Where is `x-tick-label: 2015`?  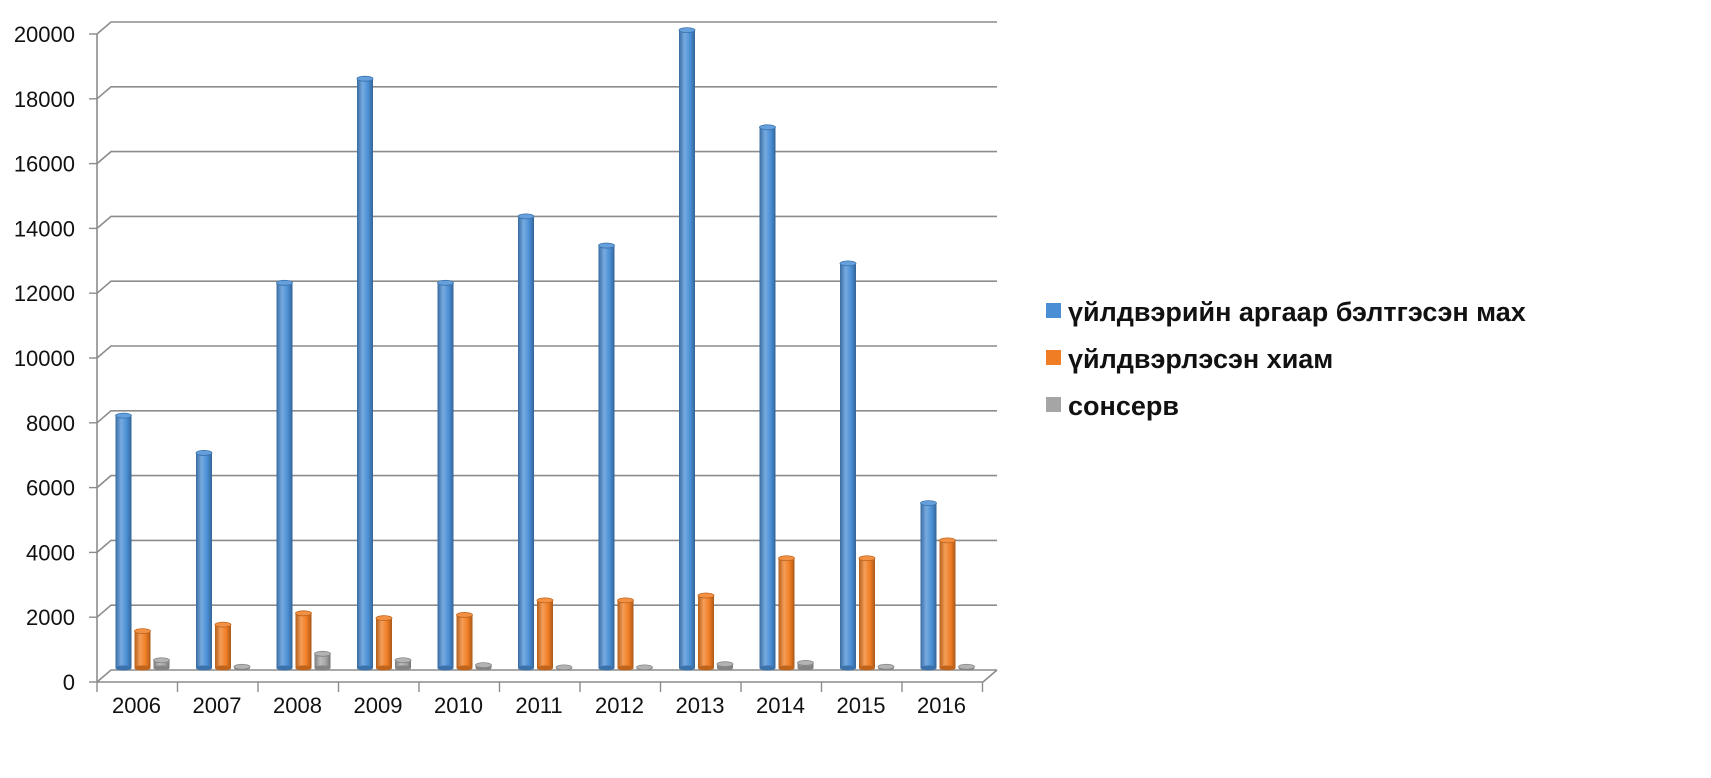
x-tick-label: 2015 is located at coordinates (861, 705).